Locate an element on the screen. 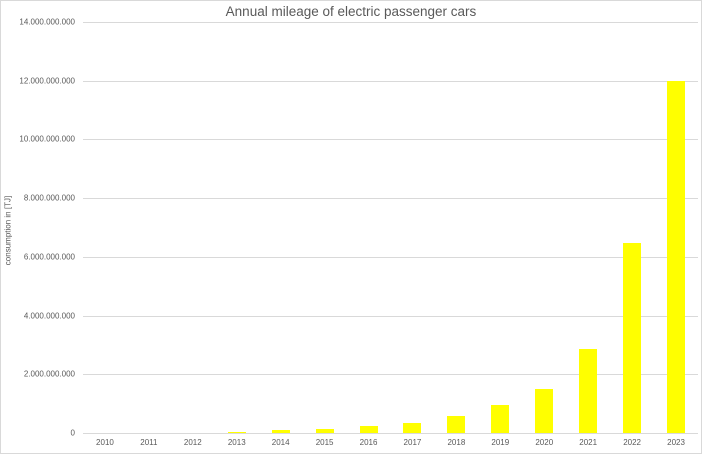  y-tick-label: 10.000.000.000 is located at coordinates (47, 139).